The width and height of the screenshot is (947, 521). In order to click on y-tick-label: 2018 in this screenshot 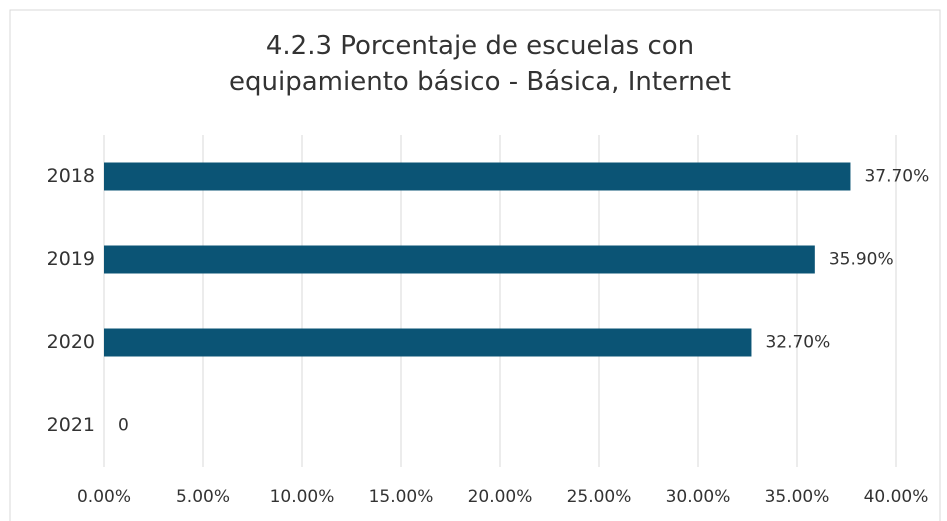, I will do `click(71, 176)`.